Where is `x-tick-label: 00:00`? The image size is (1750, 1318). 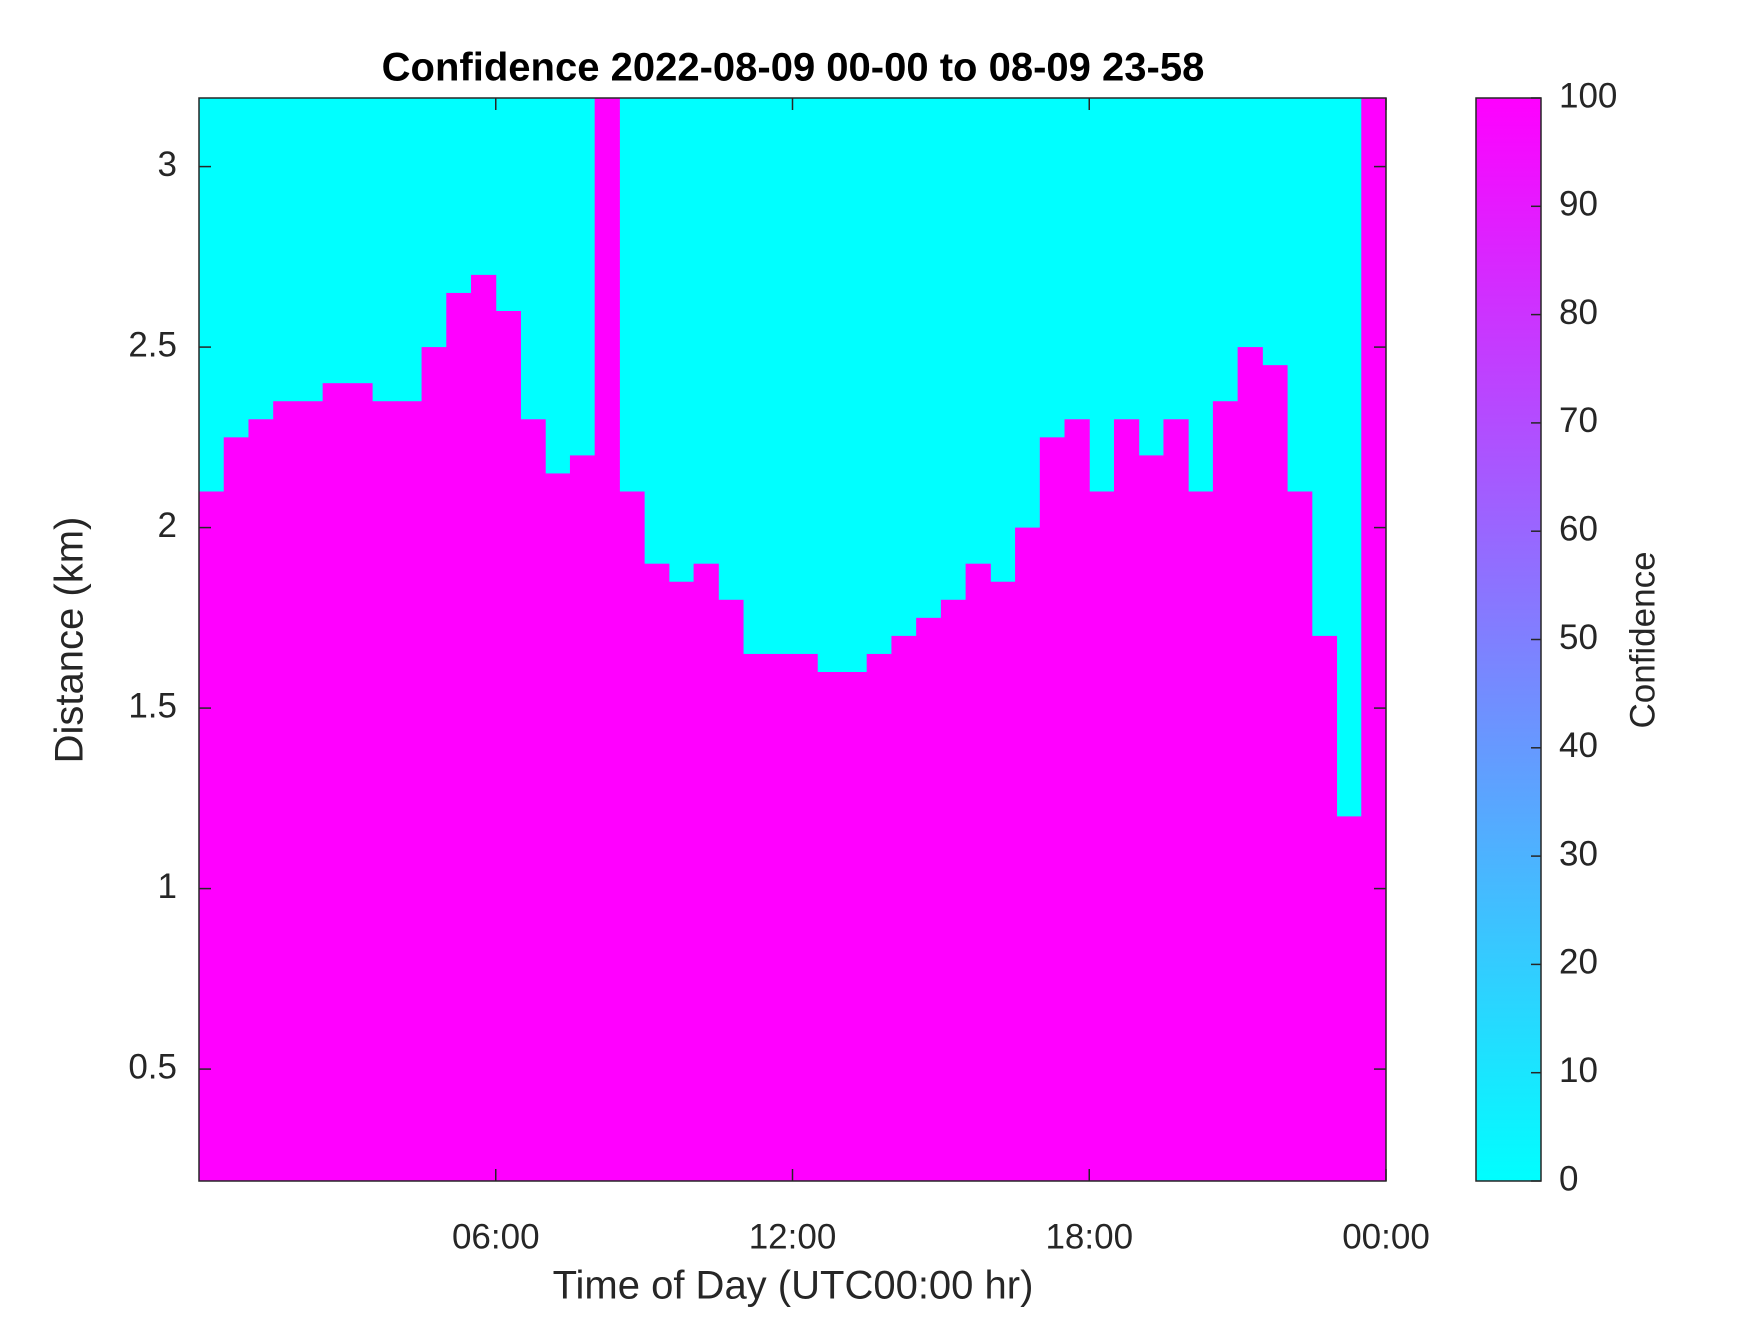
x-tick-label: 00:00 is located at coordinates (1386, 1236).